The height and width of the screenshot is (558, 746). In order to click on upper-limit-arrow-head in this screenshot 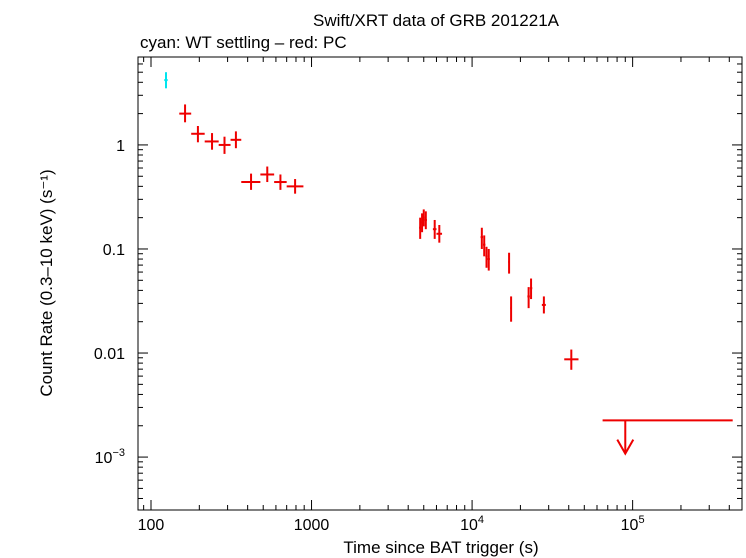, I will do `click(625, 447)`.